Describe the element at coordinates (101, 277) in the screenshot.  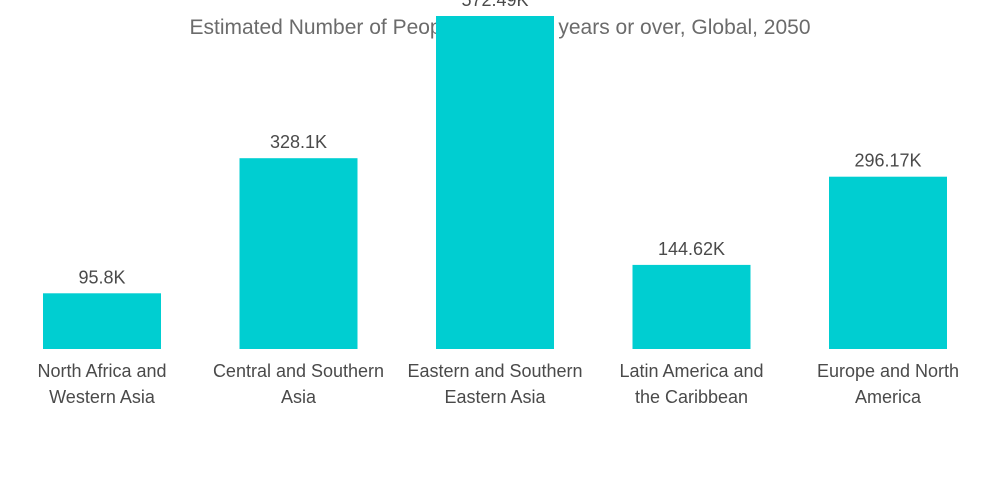
I see `bar-value-label-0: 95.8K` at that location.